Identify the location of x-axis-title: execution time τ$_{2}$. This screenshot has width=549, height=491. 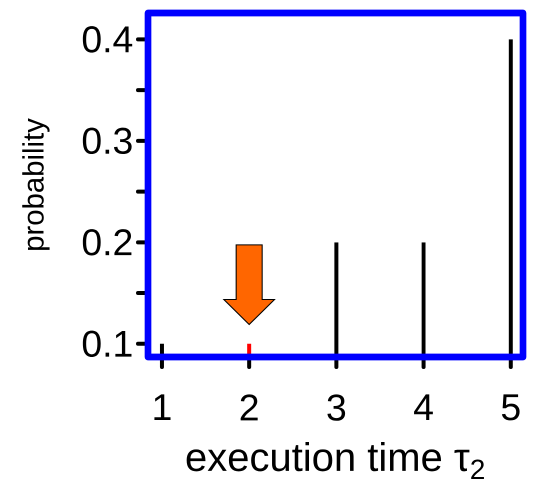
(335, 461).